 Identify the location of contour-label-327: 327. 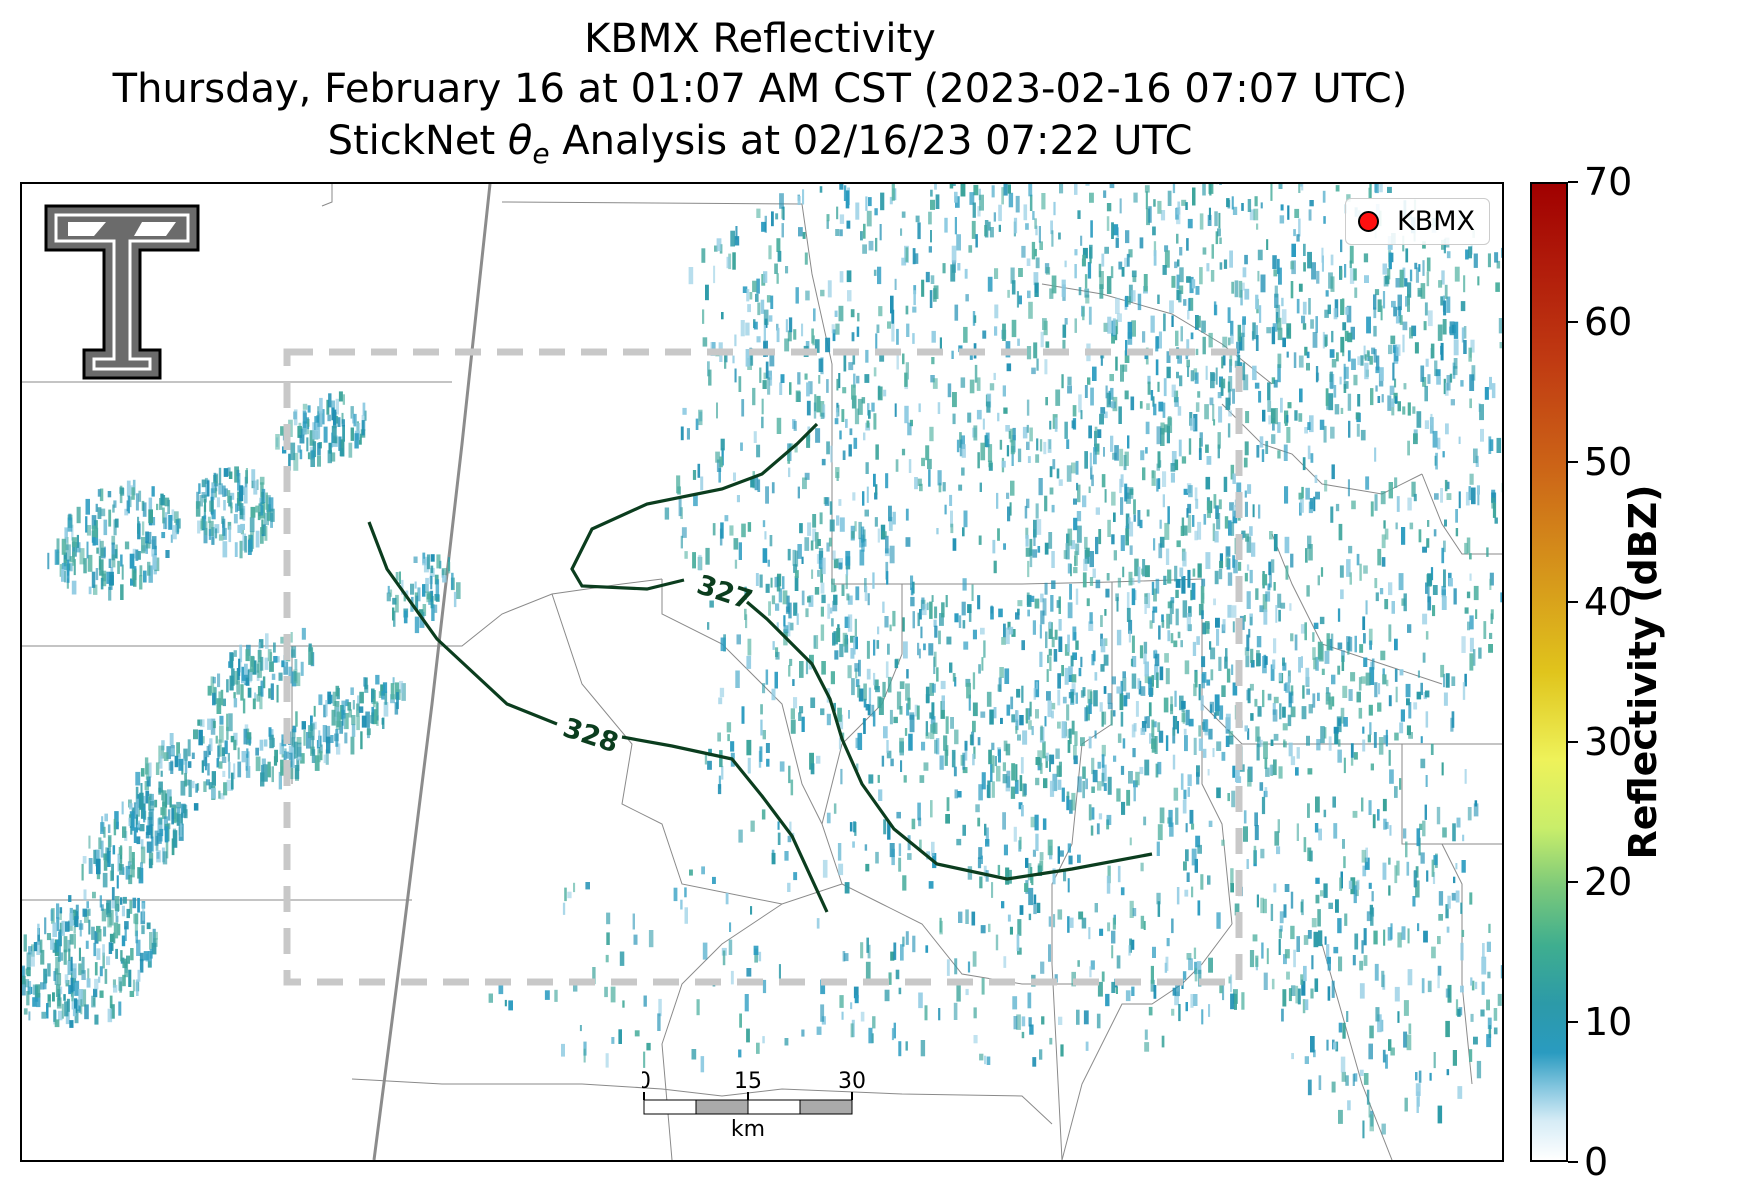
(724, 592).